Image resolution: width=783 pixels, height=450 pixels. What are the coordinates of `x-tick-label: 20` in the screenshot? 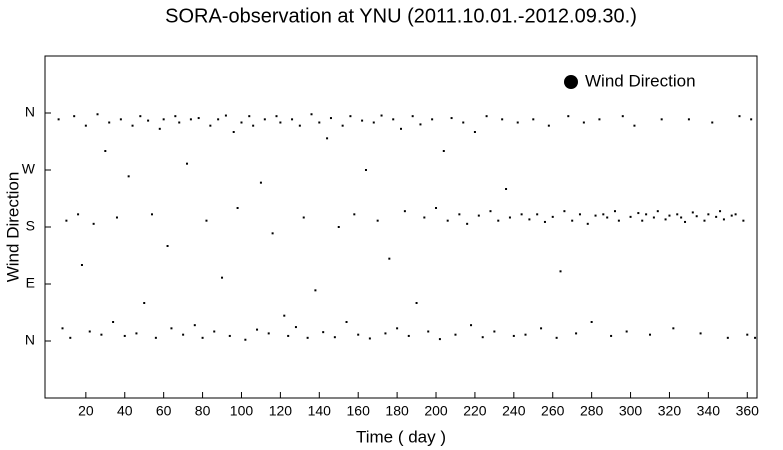 It's located at (86, 411).